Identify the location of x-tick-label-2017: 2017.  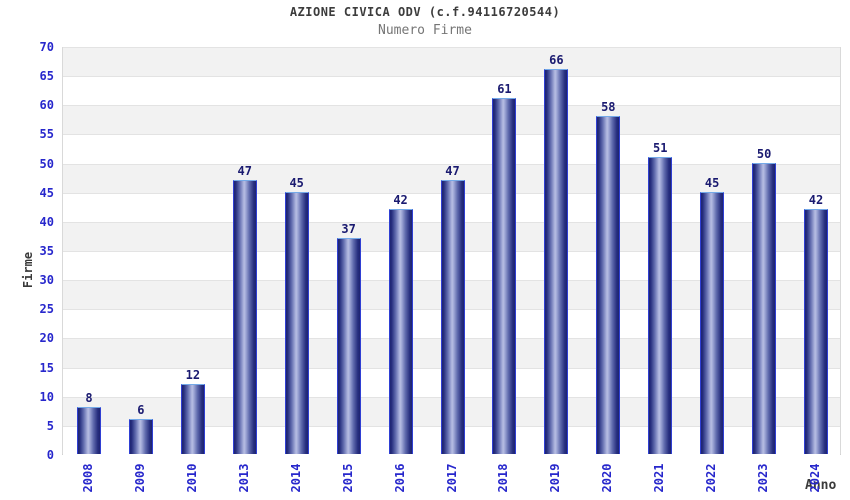
(451, 478).